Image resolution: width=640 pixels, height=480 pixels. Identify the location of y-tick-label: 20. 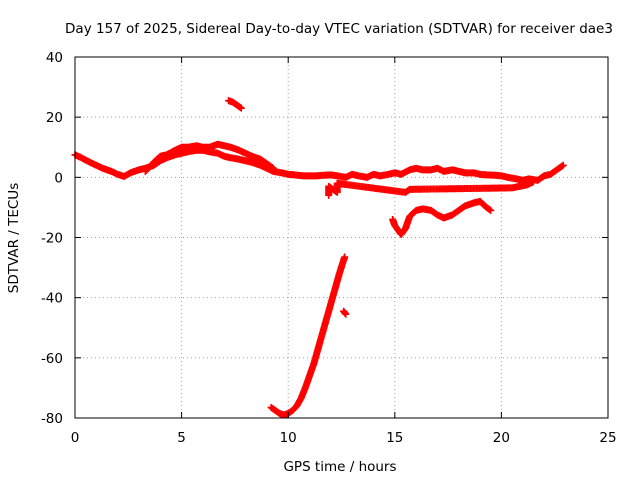
(54, 118).